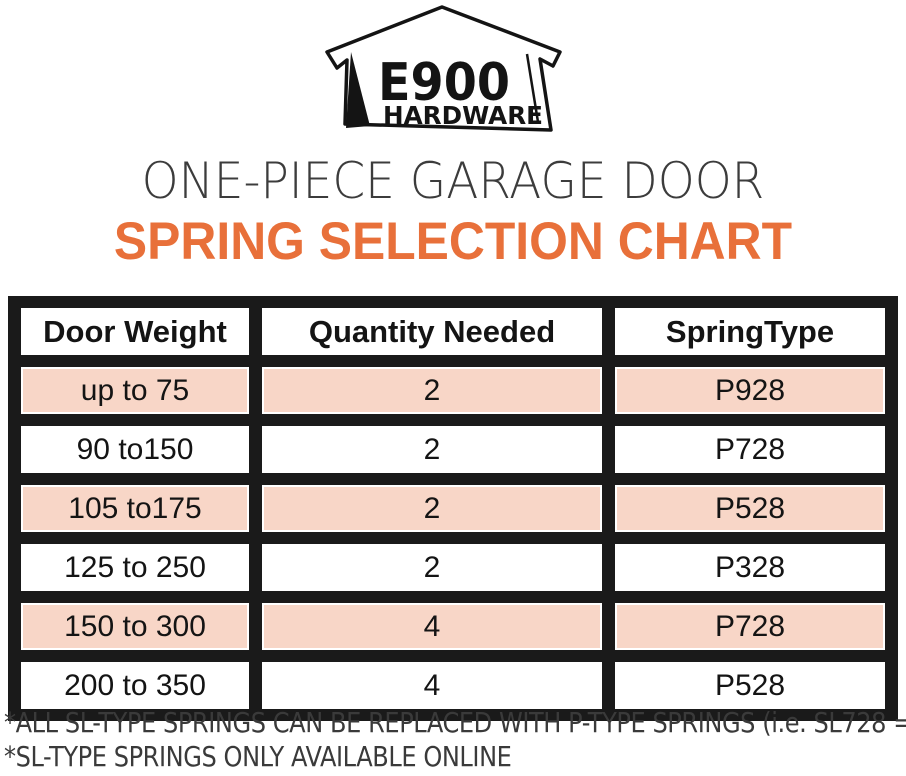 The image size is (906, 776). Describe the element at coordinates (135, 508) in the screenshot. I see `door-weight-cell: 105 to175` at that location.